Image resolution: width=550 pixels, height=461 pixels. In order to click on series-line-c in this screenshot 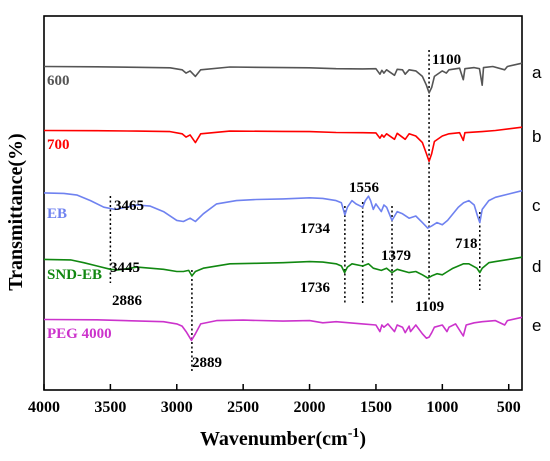, I will do `click(283, 209)`.